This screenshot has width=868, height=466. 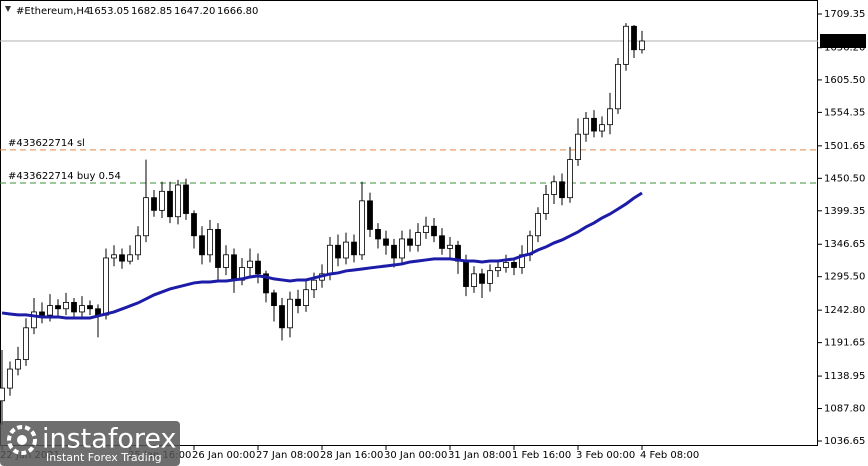 I want to click on y-tick-label: 1242.80, so click(x=844, y=310).